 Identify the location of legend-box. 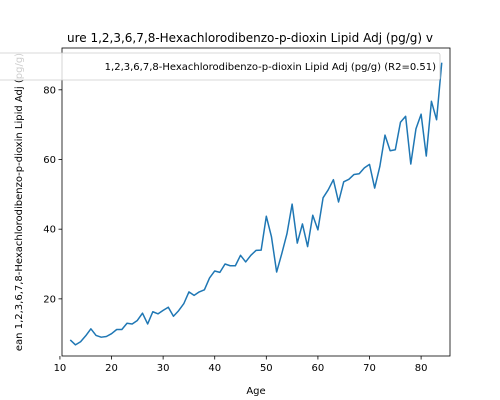
(220, 66).